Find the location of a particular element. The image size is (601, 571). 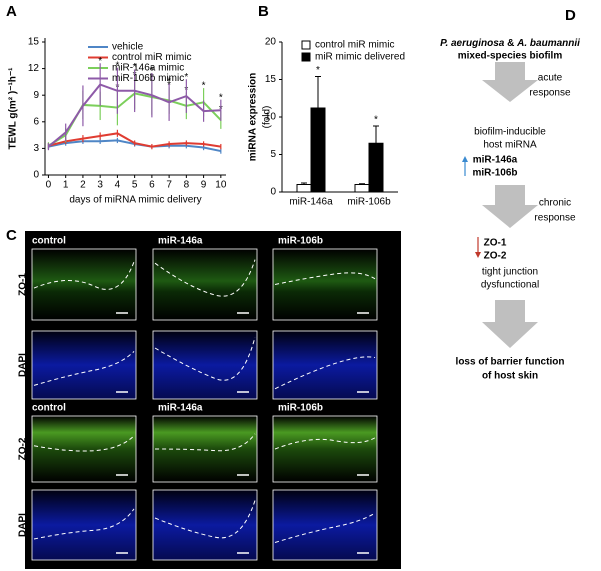

x-tick-label: miR-106b is located at coordinates (369, 202).